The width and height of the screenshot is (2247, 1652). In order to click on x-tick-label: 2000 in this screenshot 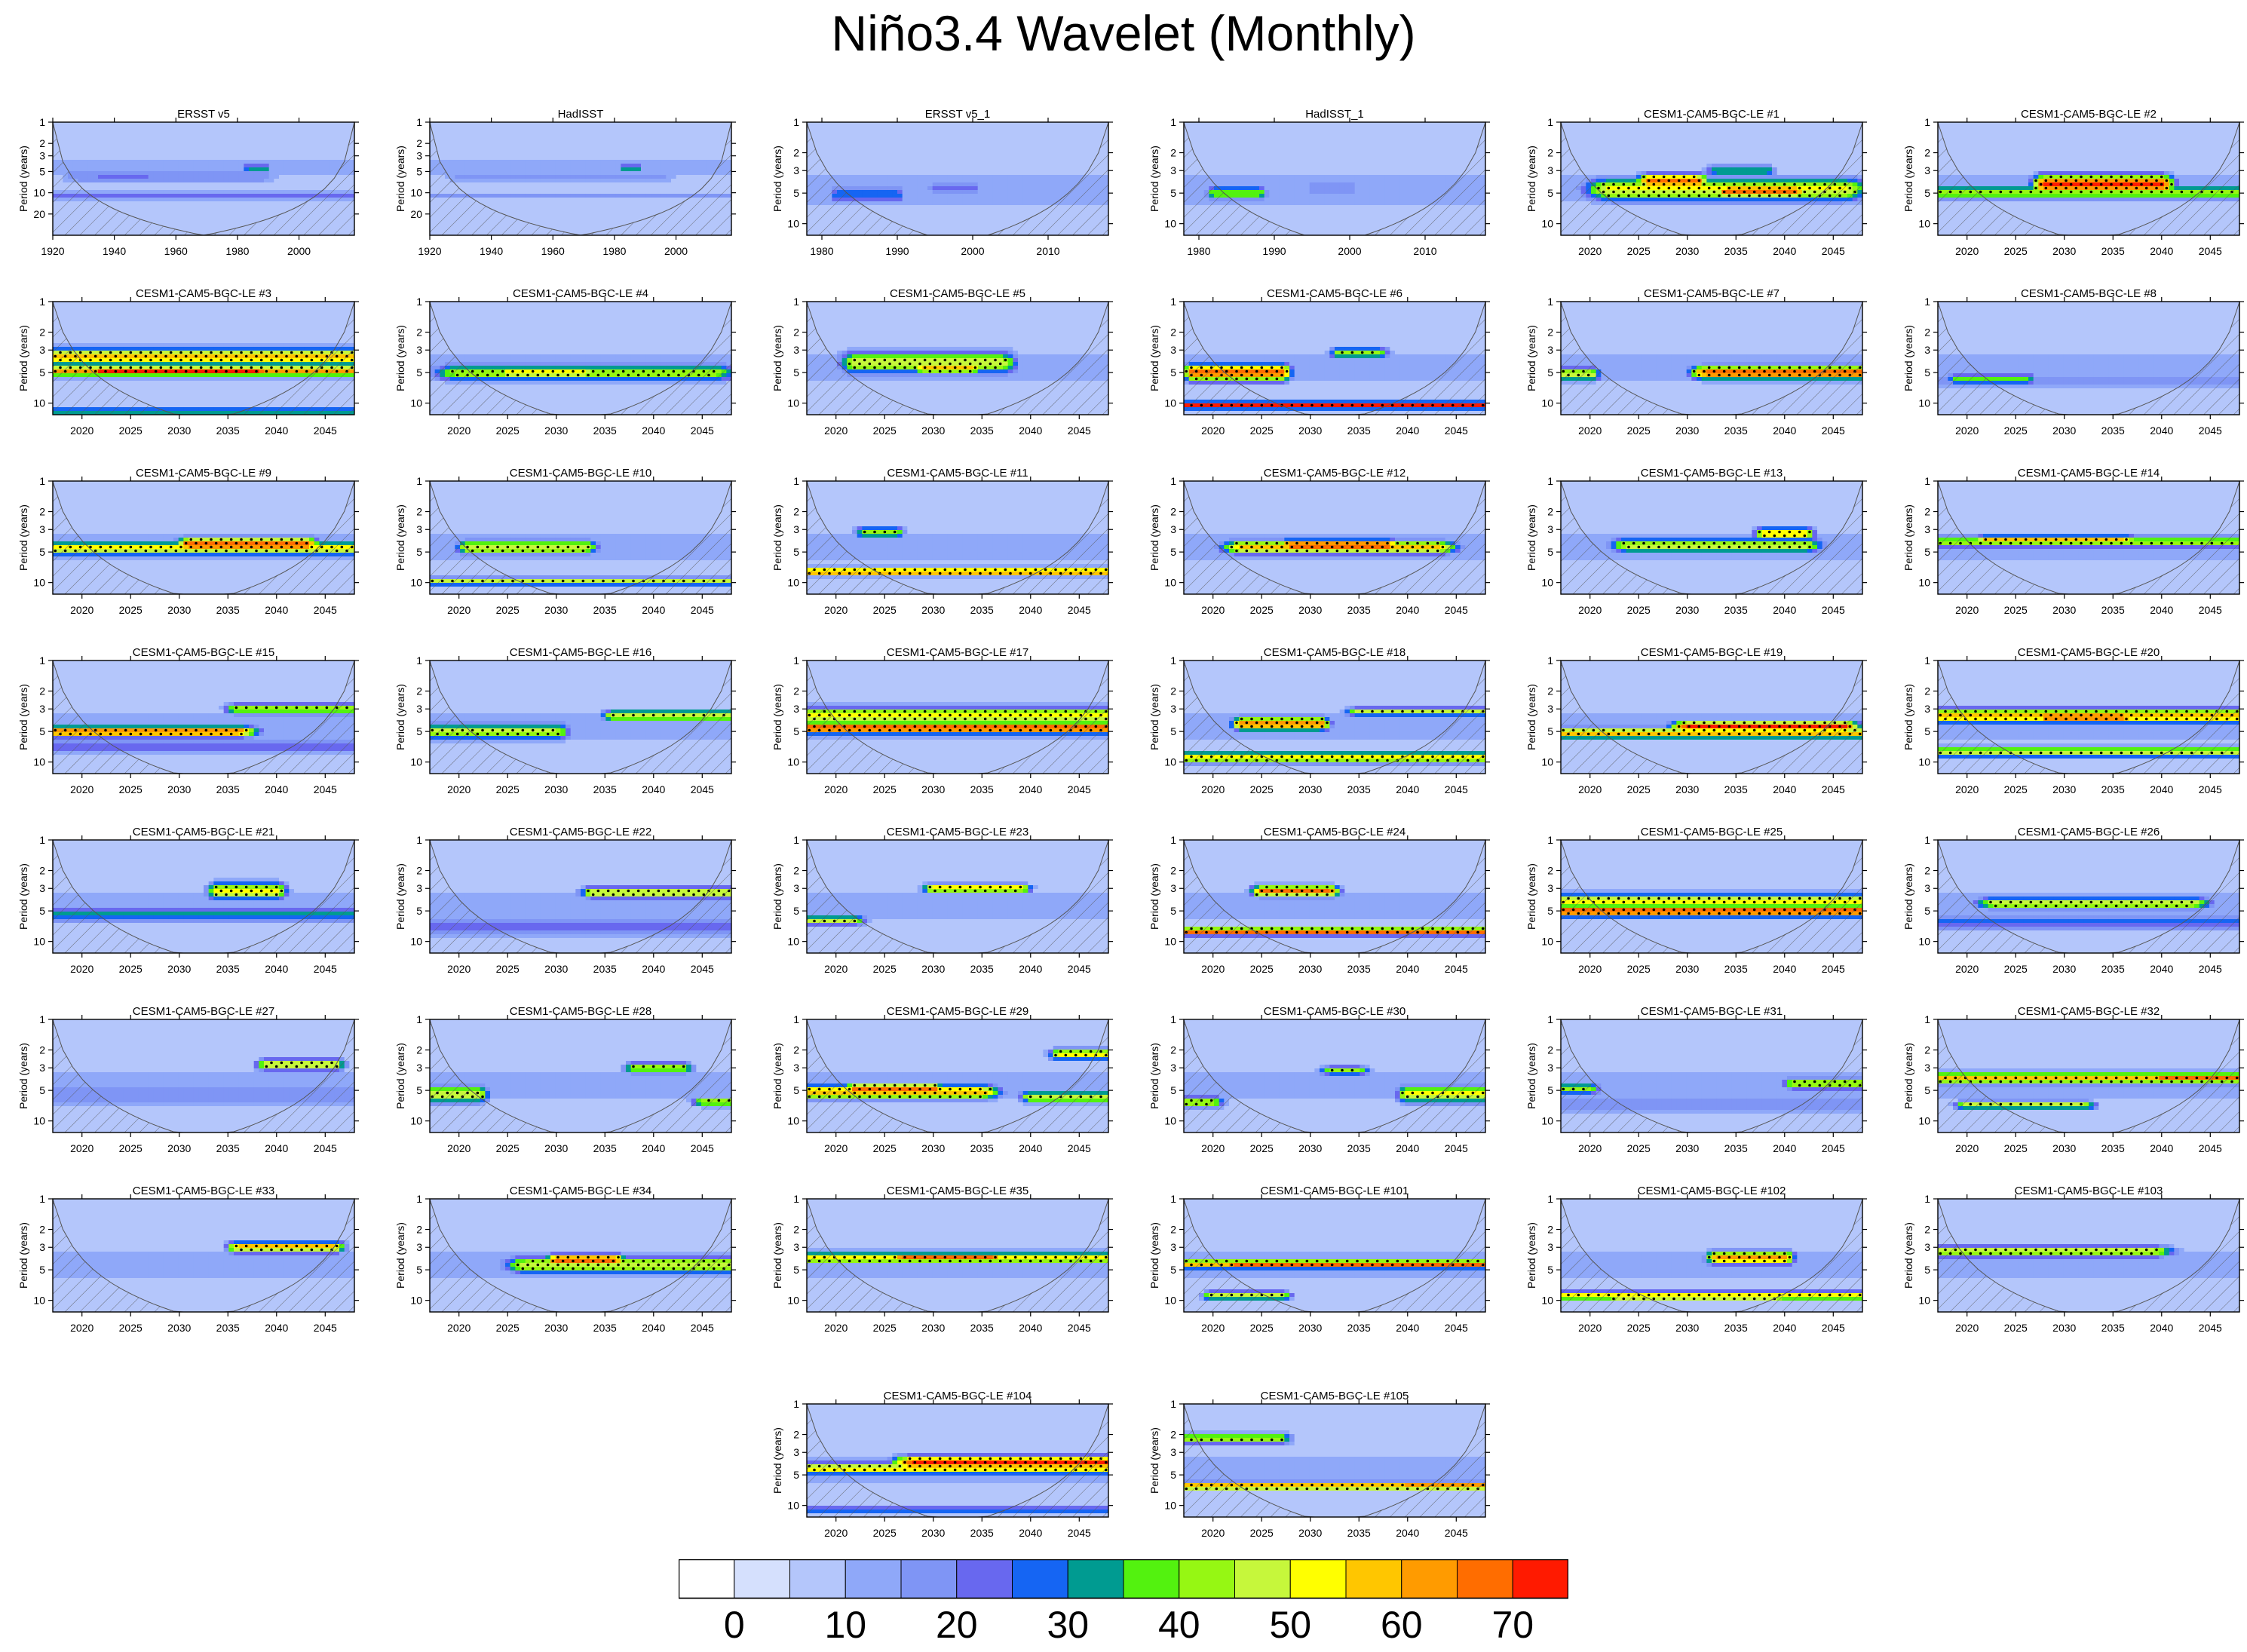, I will do `click(299, 251)`.